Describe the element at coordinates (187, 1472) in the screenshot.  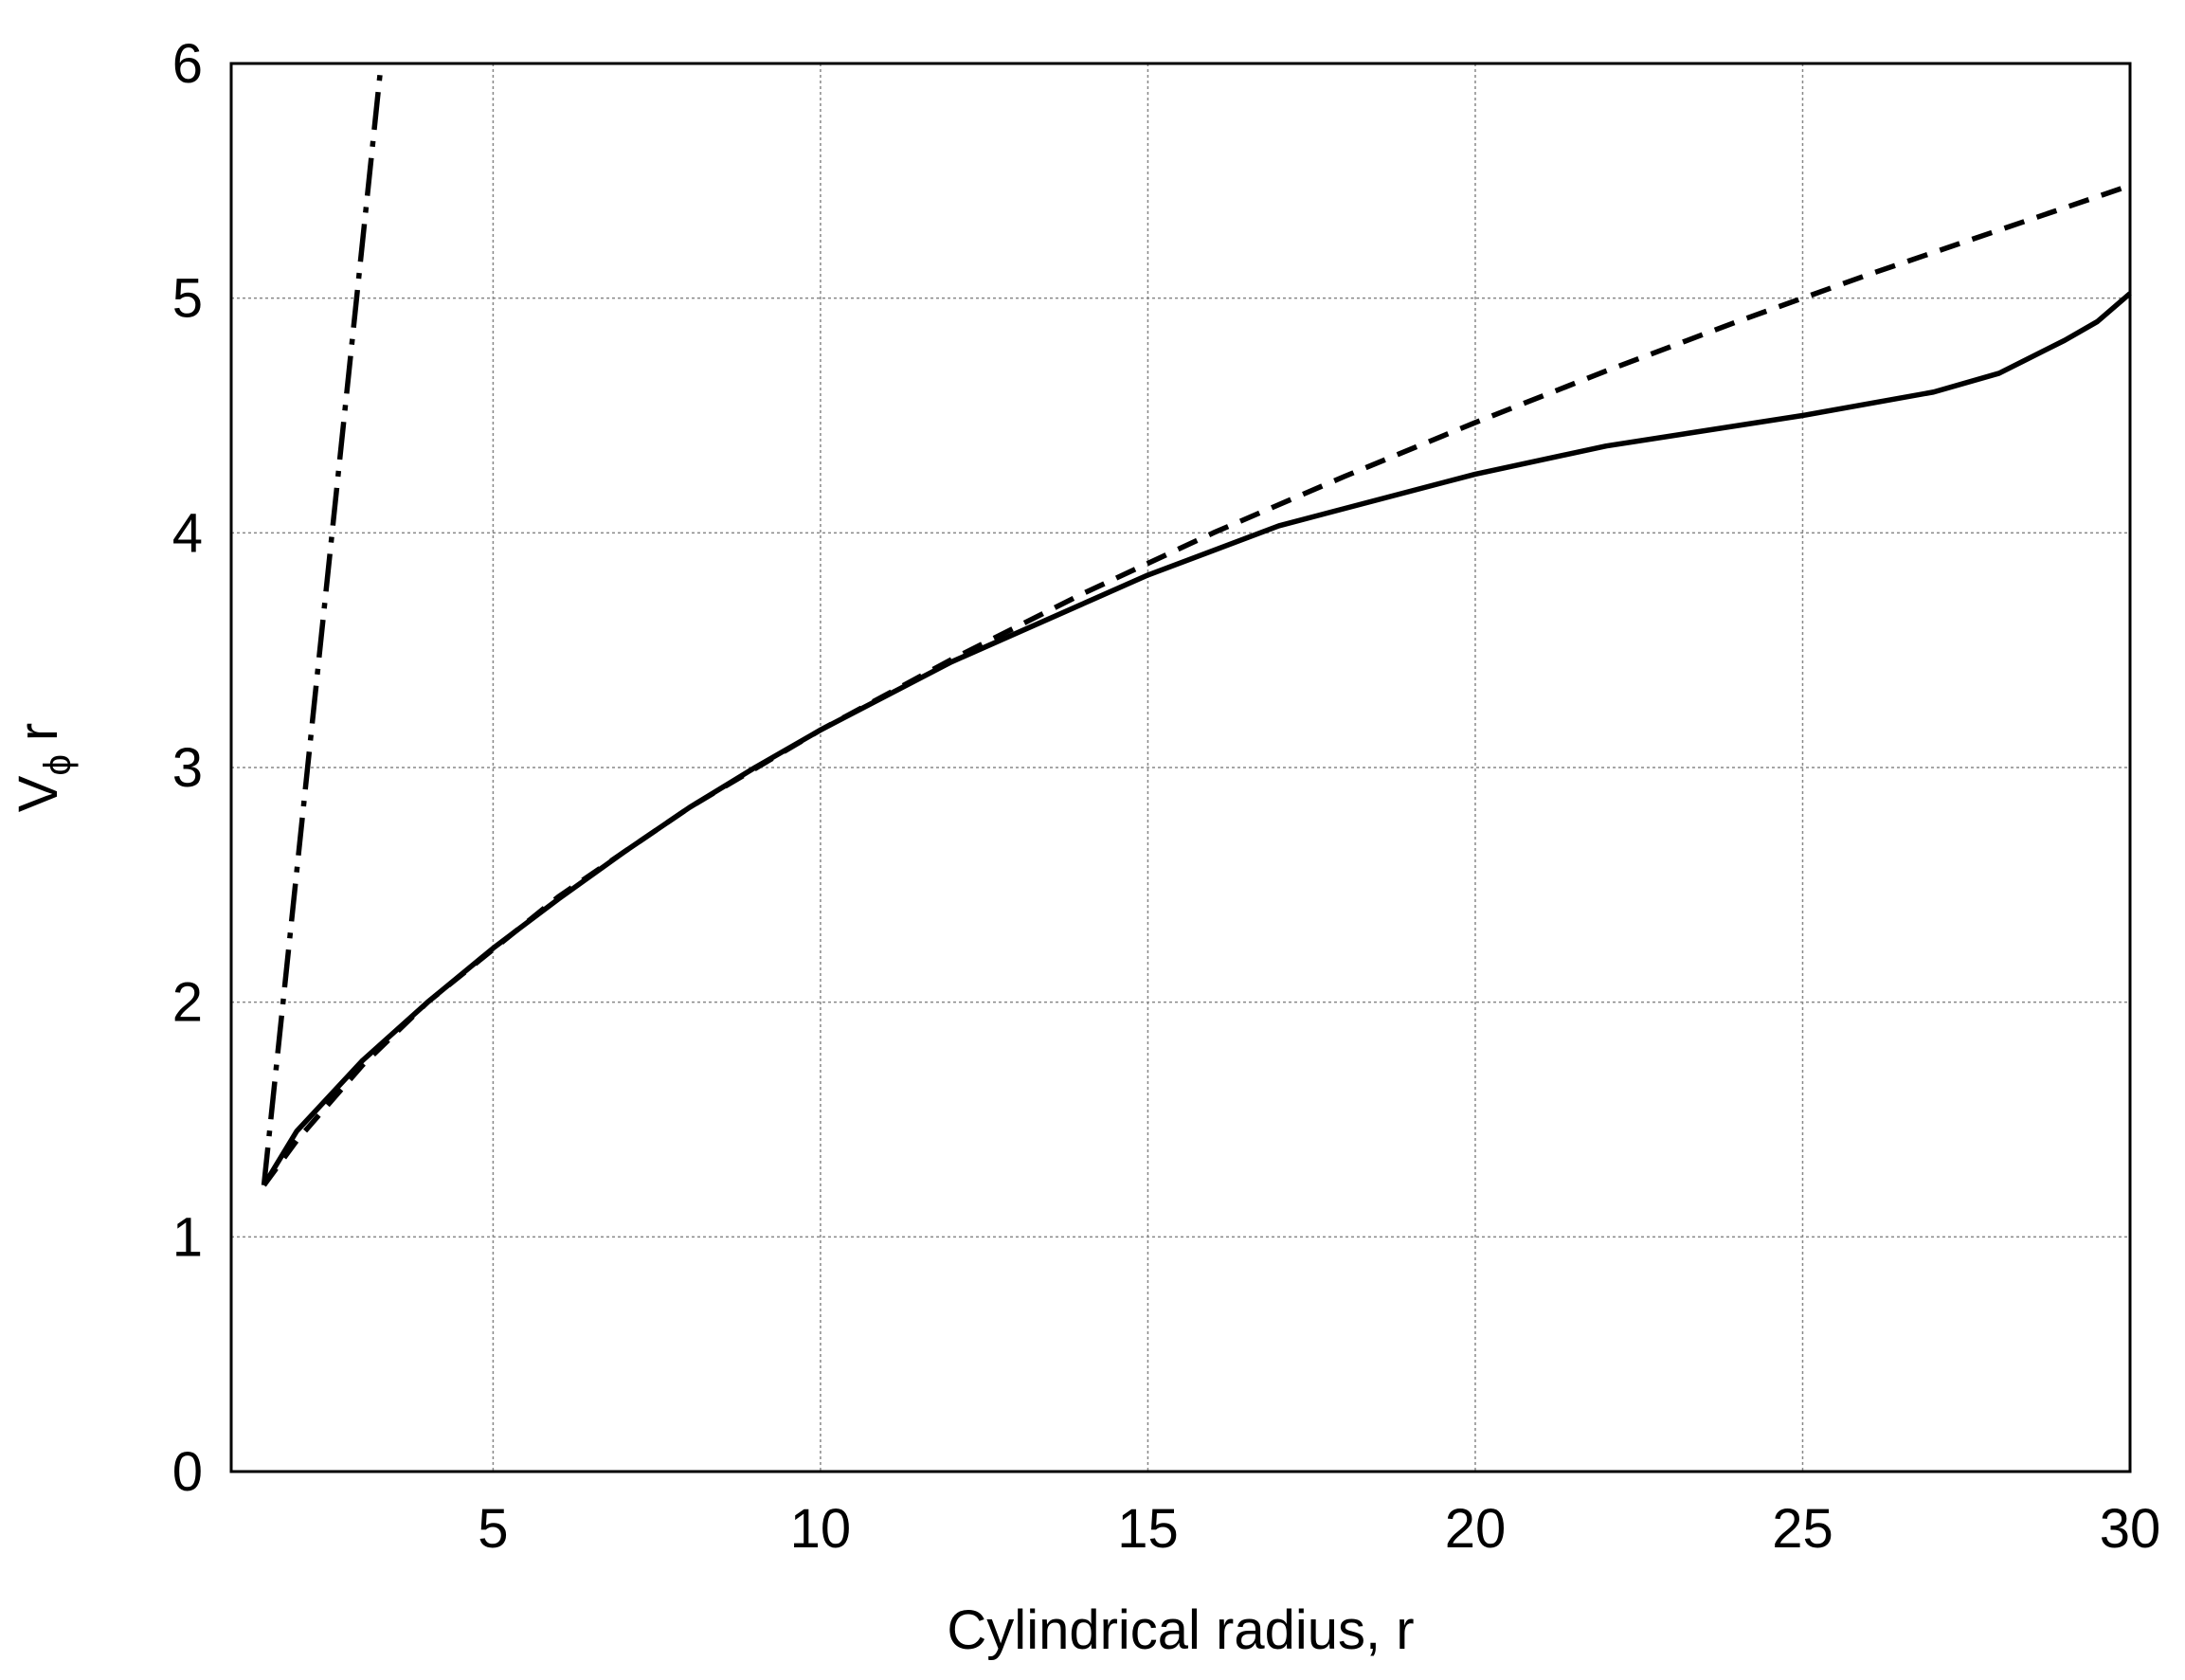
I see `y-tick-label: 0` at that location.